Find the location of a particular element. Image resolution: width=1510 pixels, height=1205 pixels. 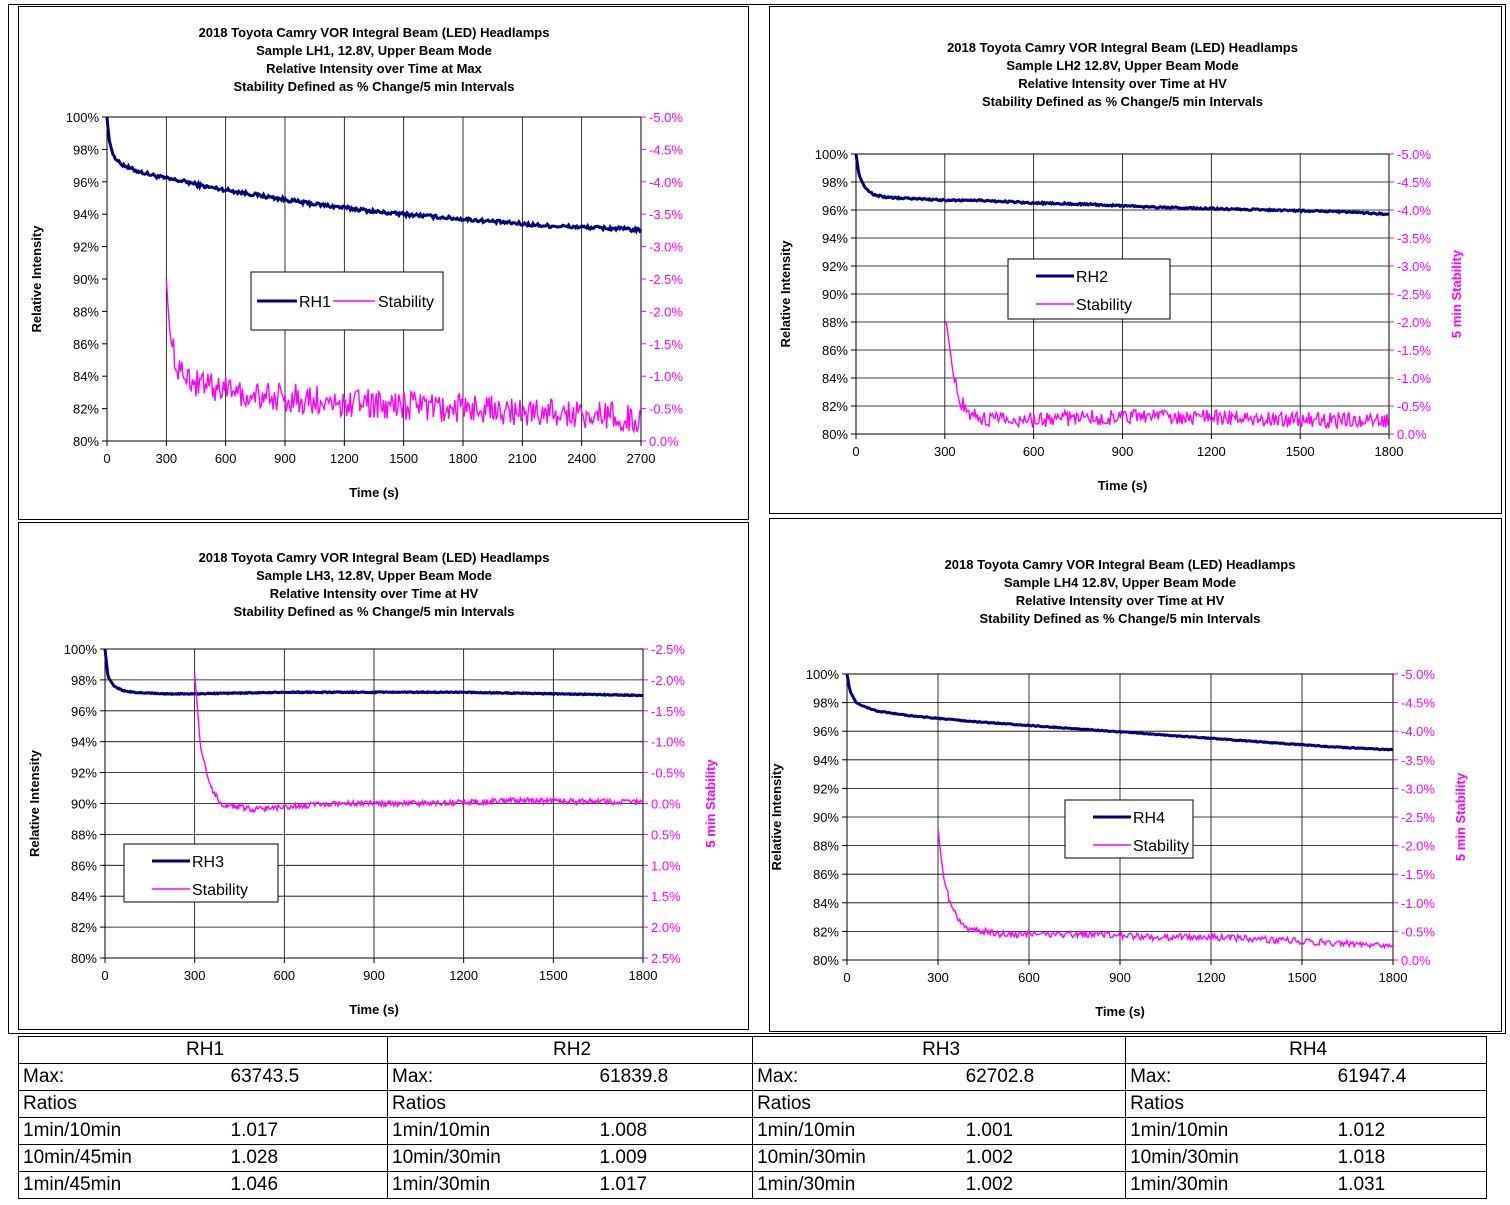

y-tick-label: 84% is located at coordinates (84, 896).